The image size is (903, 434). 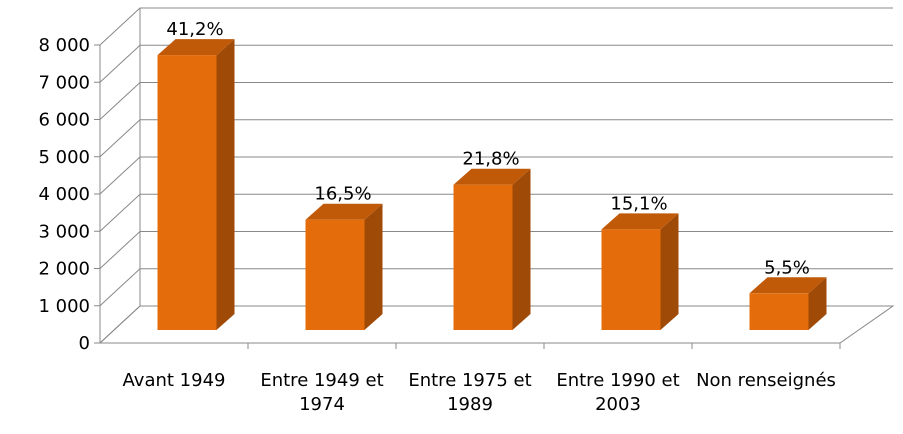 What do you see at coordinates (322, 392) in the screenshot?
I see `x-tick-label: Entre 1949 et 1974` at bounding box center [322, 392].